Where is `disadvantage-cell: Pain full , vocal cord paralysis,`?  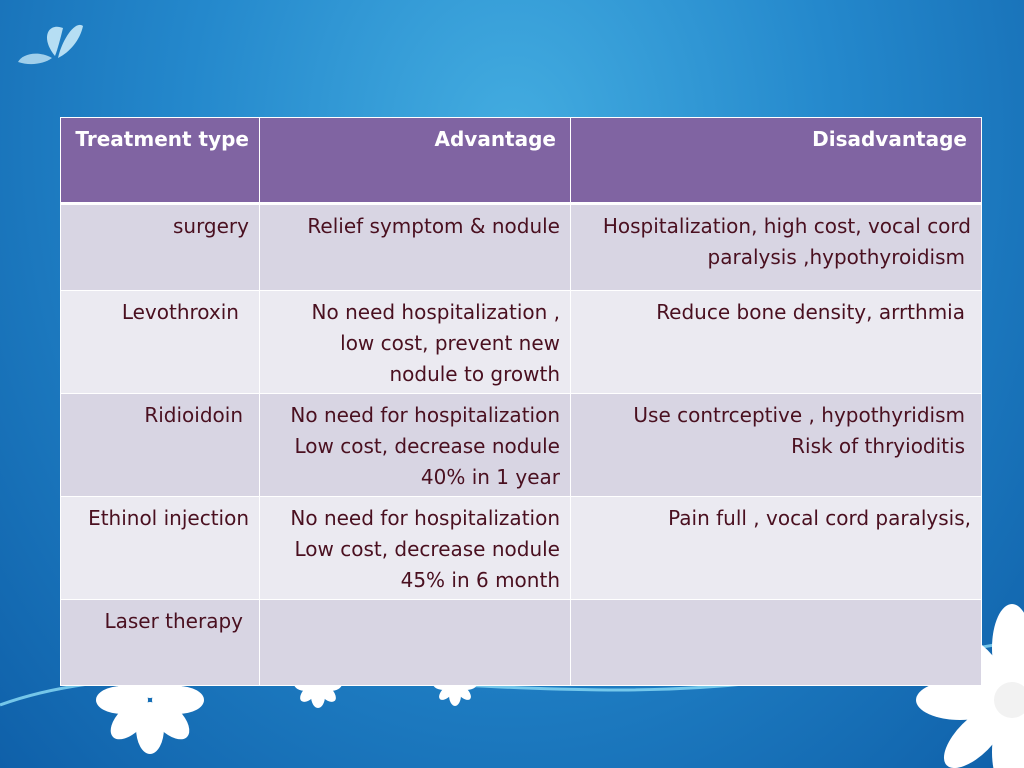 disadvantage-cell: Pain full , vocal cord paralysis, is located at coordinates (776, 548).